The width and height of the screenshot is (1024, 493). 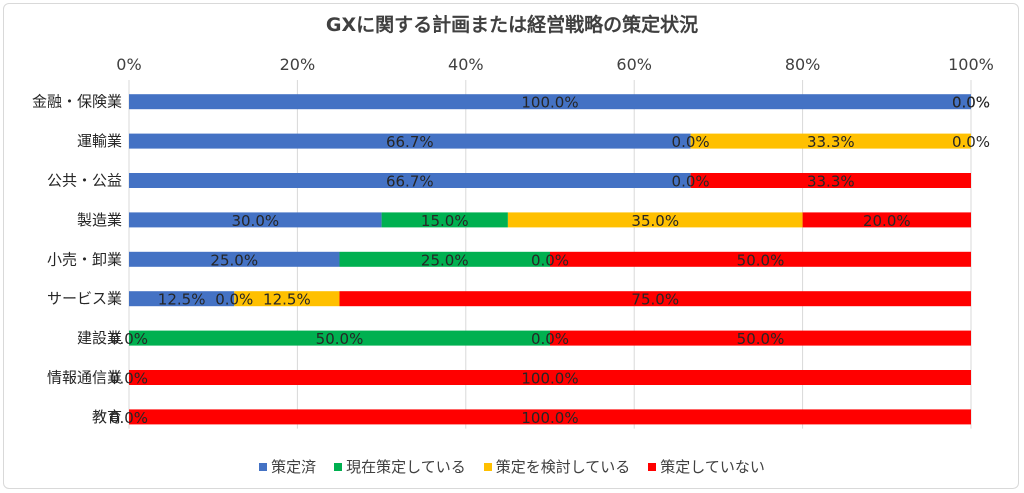 What do you see at coordinates (512, 25) in the screenshot?
I see `chart-title: GXに関する計画または経営戦略の策定状況` at bounding box center [512, 25].